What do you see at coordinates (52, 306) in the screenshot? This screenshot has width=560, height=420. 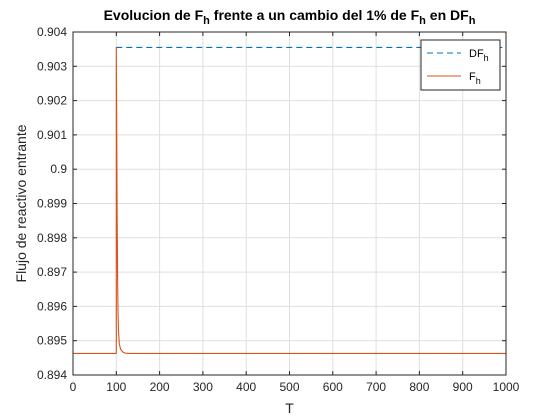 I see `y-tick-label: 0.896` at bounding box center [52, 306].